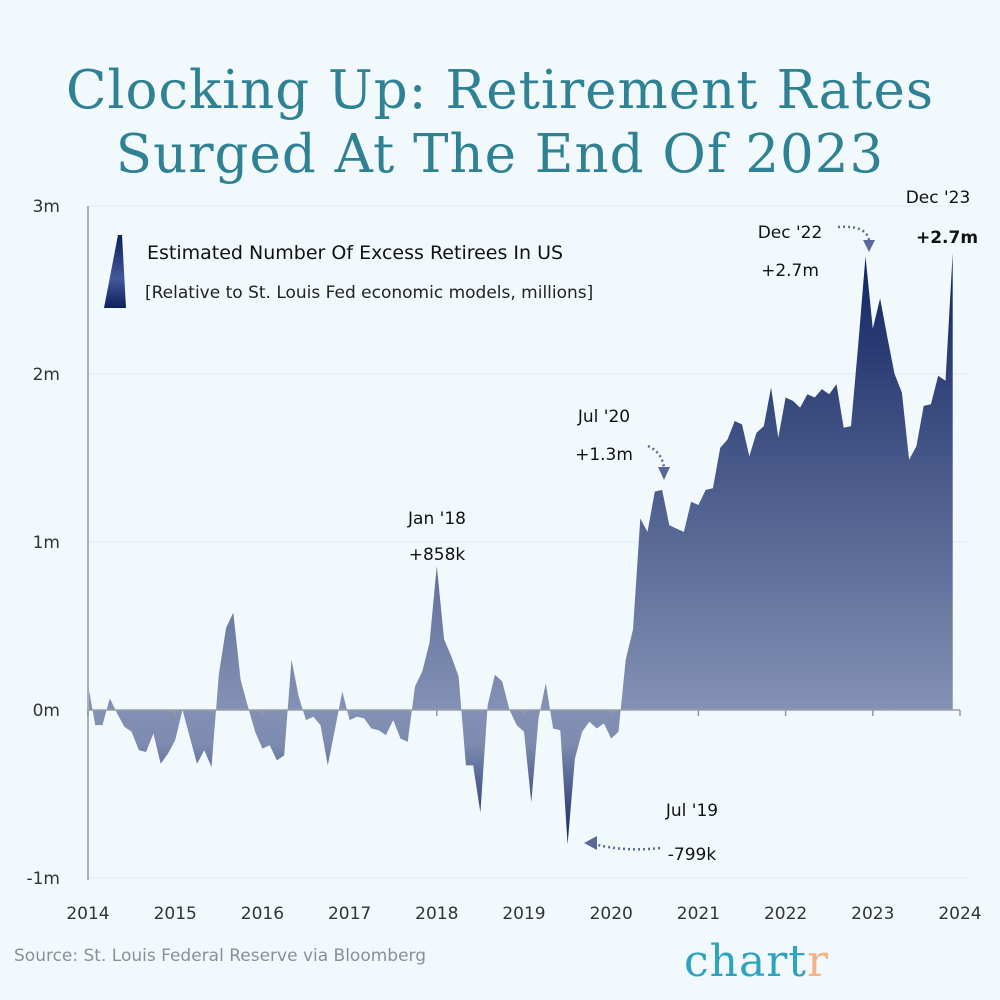 This screenshot has height=1000, width=1000. I want to click on y-tick-label: 2m, so click(46, 375).